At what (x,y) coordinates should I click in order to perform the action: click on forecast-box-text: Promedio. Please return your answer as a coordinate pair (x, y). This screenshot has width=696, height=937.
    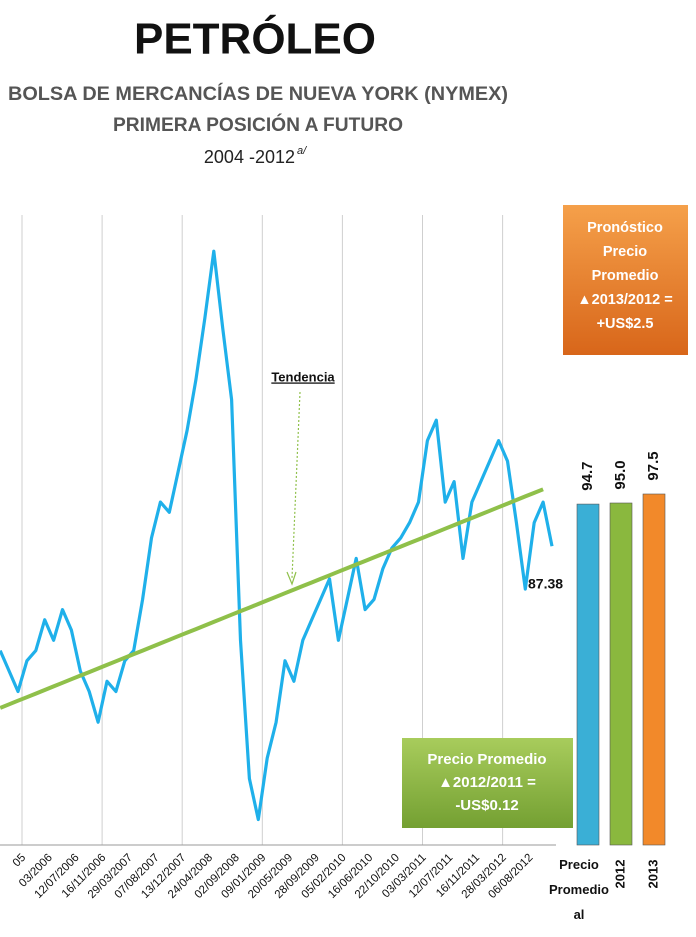
    Looking at the image, I should click on (625, 276).